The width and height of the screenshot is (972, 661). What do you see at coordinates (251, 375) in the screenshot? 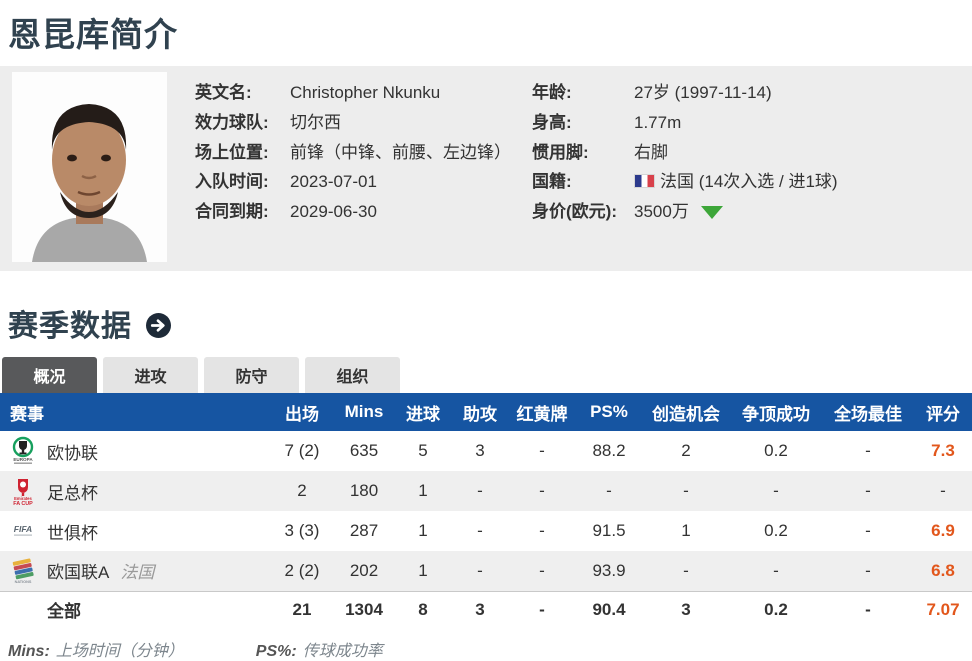
I see `tab-defense: 防守` at bounding box center [251, 375].